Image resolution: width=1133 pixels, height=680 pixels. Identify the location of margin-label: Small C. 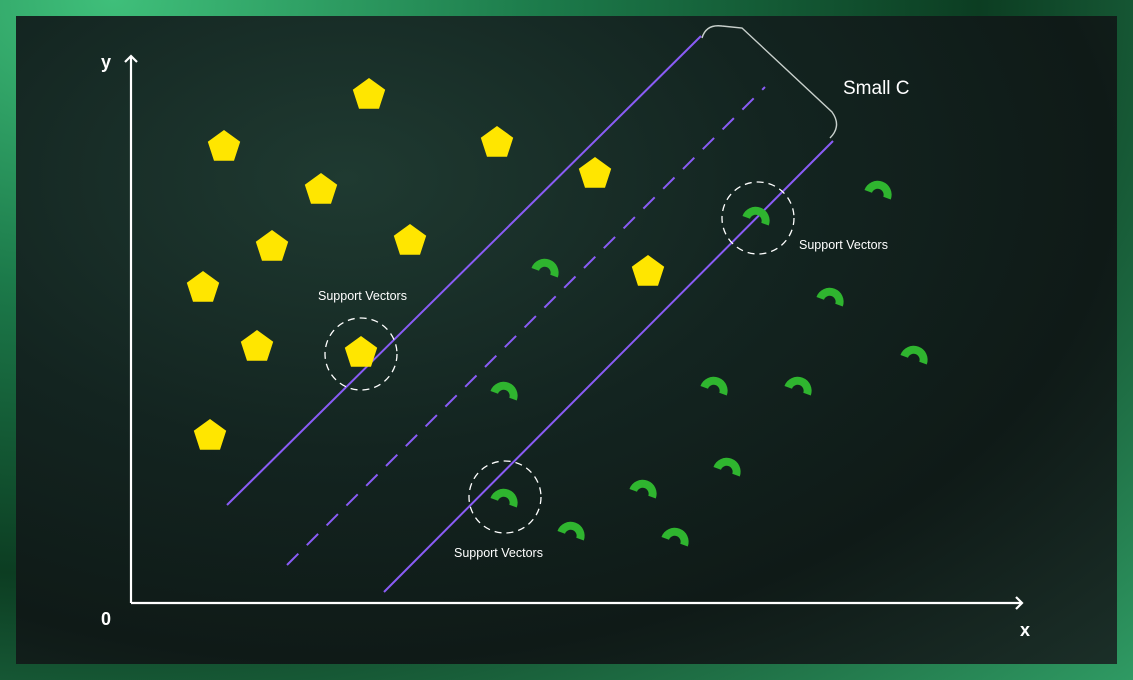
(876, 88).